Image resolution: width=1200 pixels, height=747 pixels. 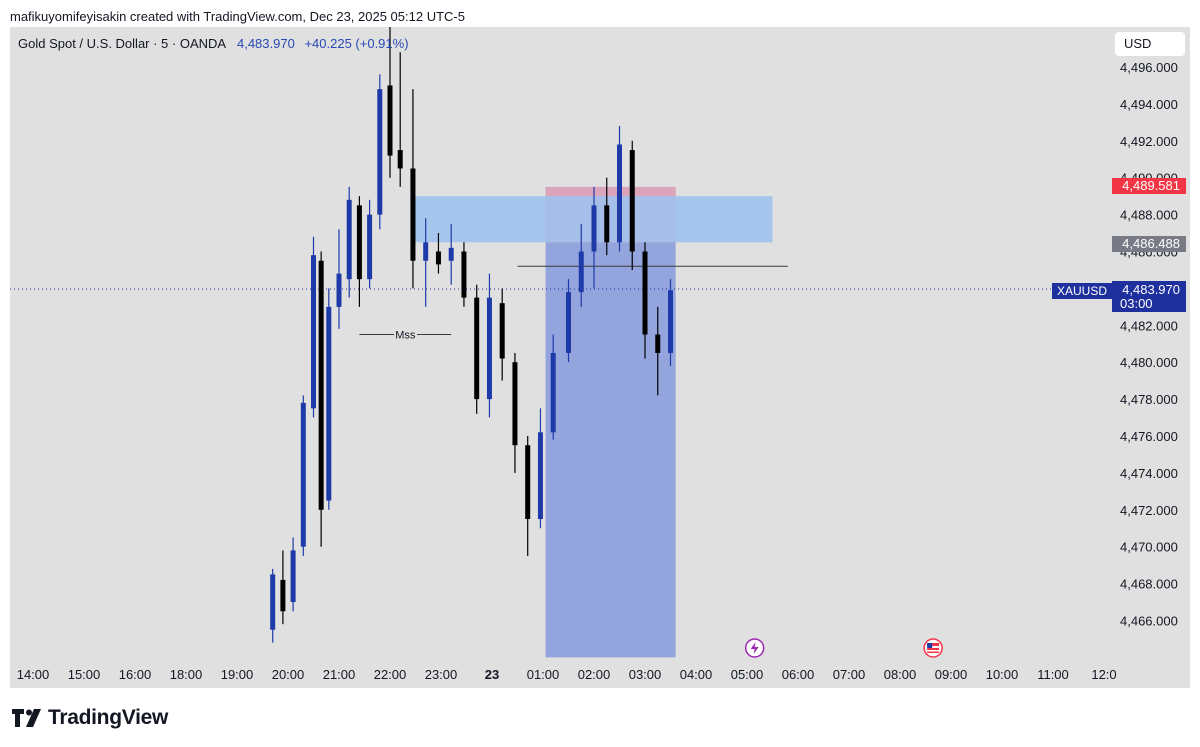 I want to click on ticker-tag: XAUUSD, so click(x=1082, y=291).